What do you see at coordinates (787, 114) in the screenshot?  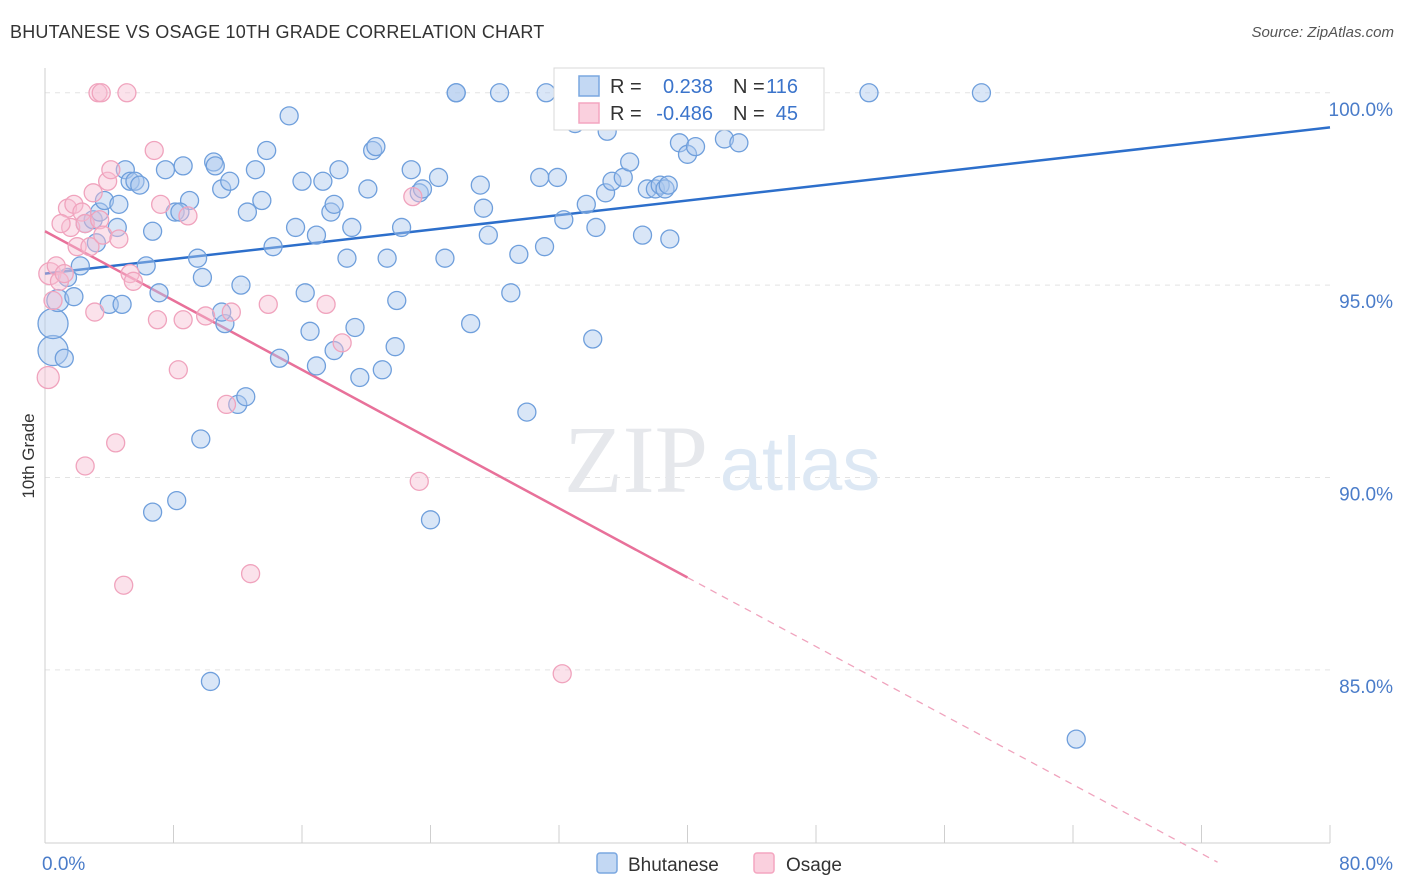 I see `legend-n-value-osage: 45` at bounding box center [787, 114].